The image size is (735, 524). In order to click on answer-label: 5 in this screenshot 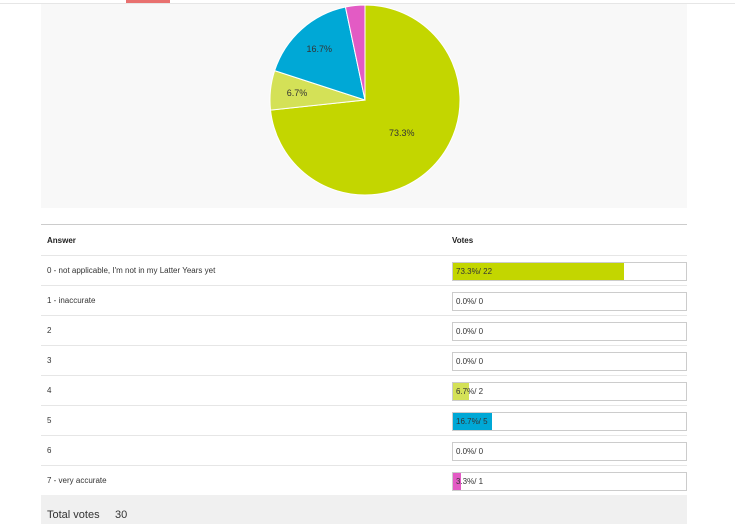, I will do `click(49, 420)`.